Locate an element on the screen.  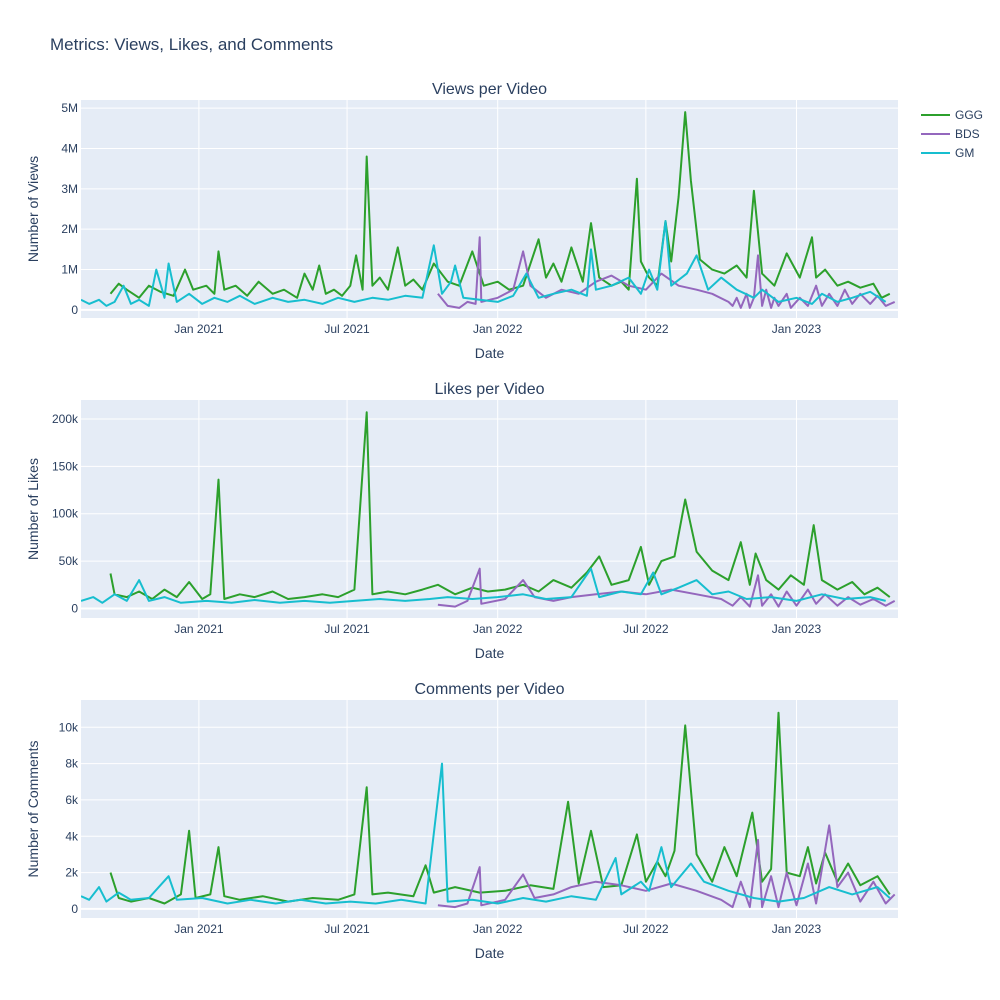
subplot-title: Comments per Video is located at coordinates (490, 689).